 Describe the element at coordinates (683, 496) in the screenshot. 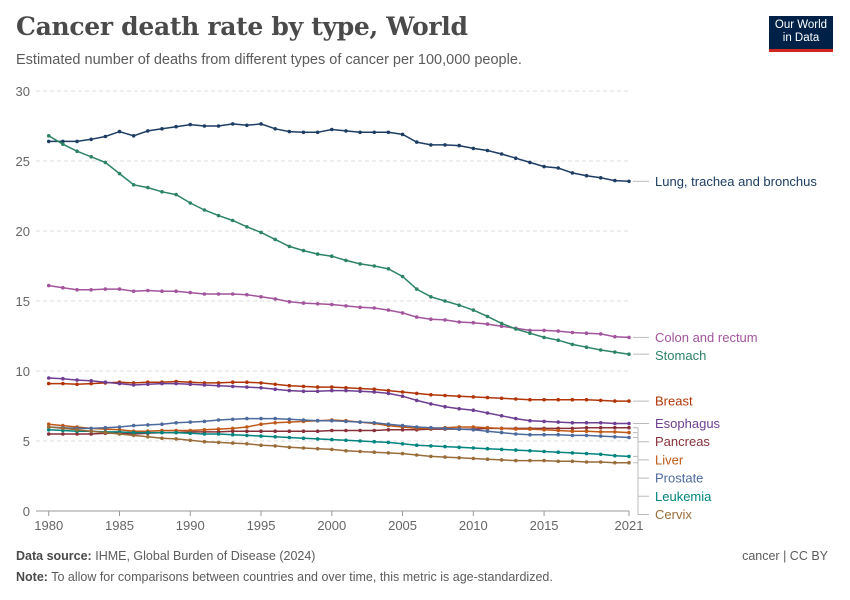

I see `series-label: Leukemia` at that location.